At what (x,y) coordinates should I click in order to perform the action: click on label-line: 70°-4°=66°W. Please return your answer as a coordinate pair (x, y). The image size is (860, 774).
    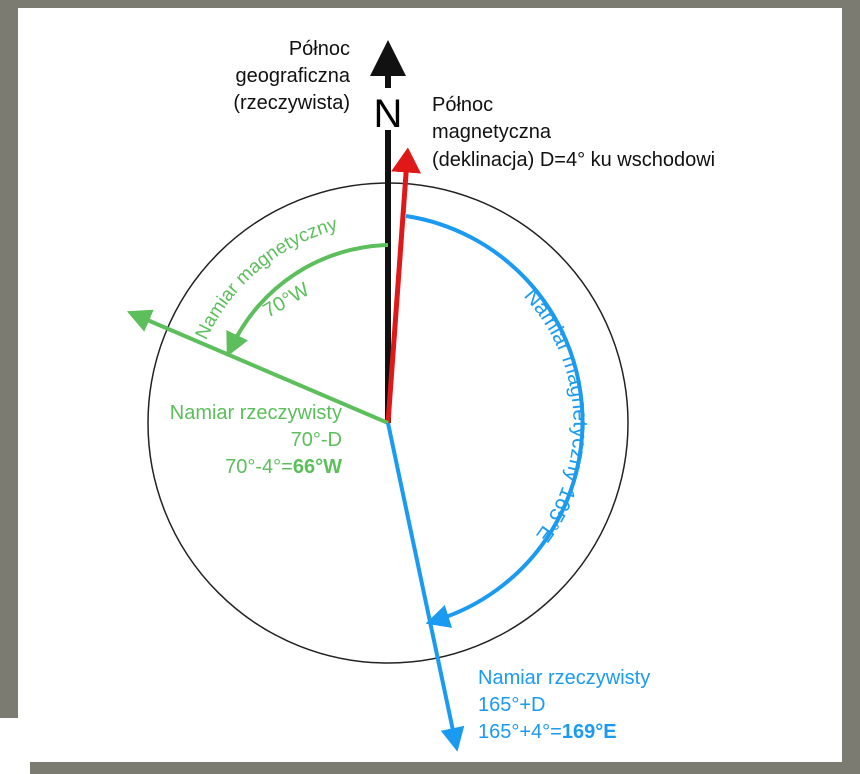
    Looking at the image, I should click on (283, 467).